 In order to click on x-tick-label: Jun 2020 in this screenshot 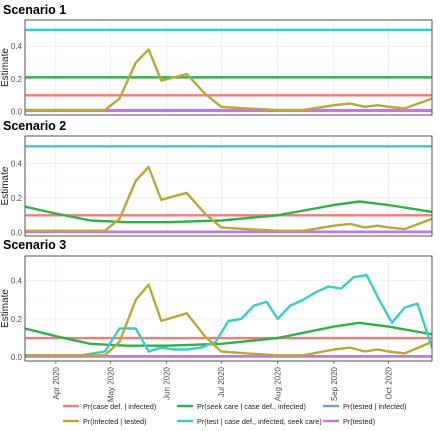, I will do `click(167, 382)`.